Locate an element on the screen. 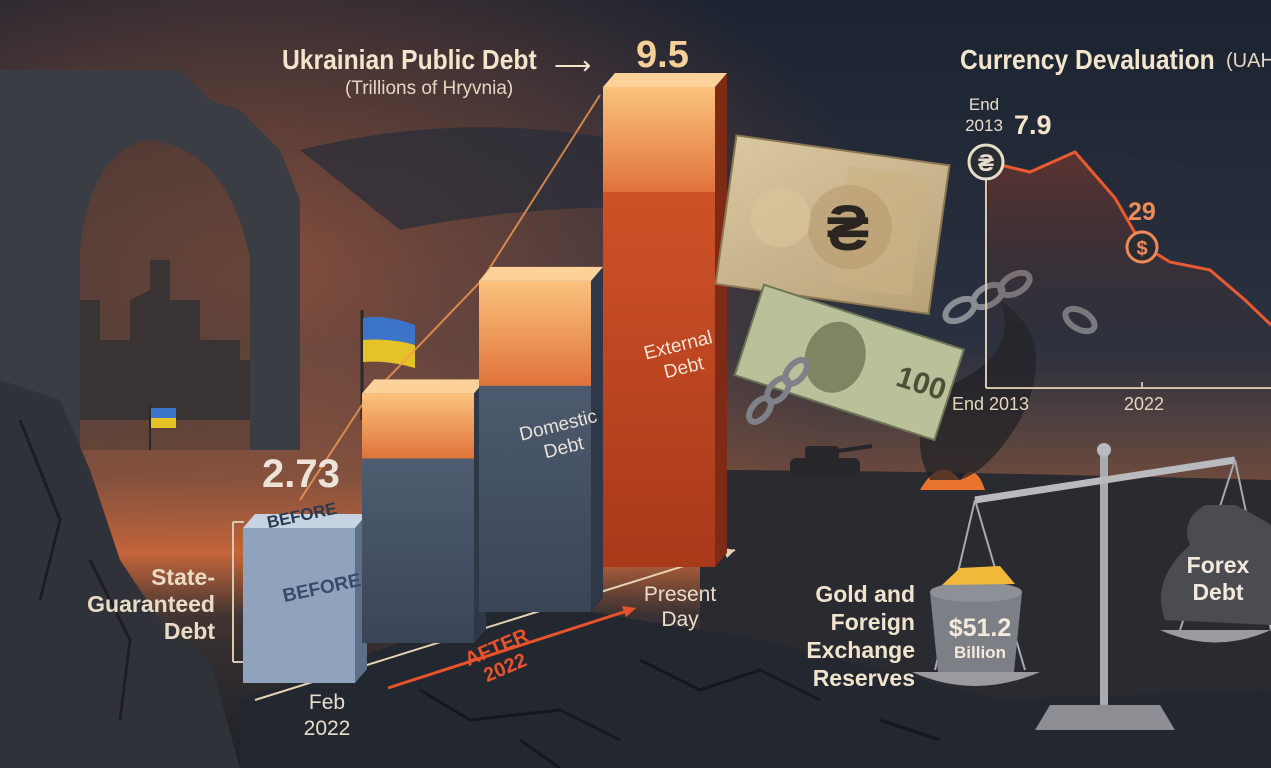 This screenshot has height=768, width=1271. ruined-arch is located at coordinates (150, 260).